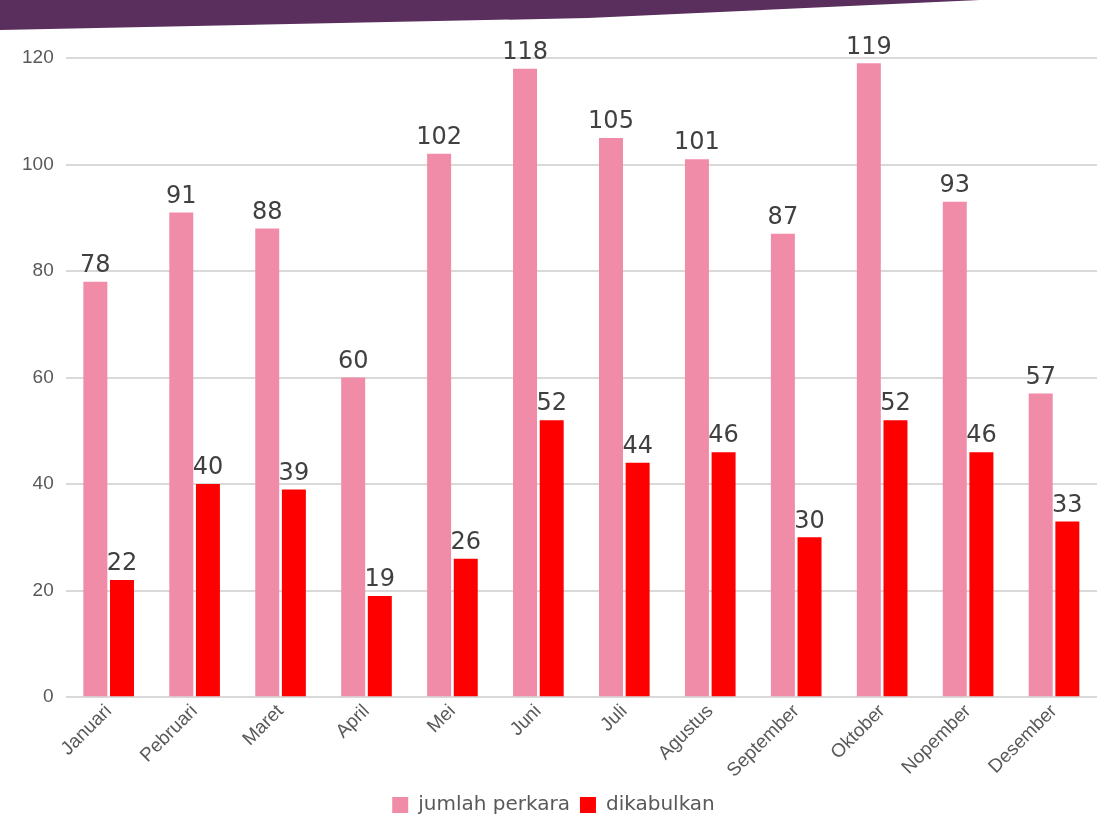 The width and height of the screenshot is (1107, 835). What do you see at coordinates (611, 120) in the screenshot?
I see `data-label: 105` at bounding box center [611, 120].